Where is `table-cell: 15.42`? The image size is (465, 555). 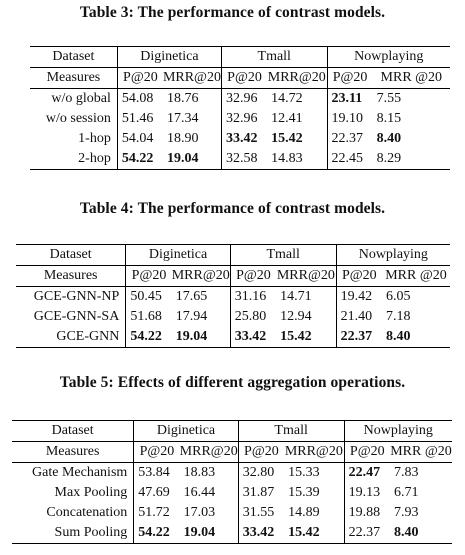
table-cell: 15.42 is located at coordinates (314, 533).